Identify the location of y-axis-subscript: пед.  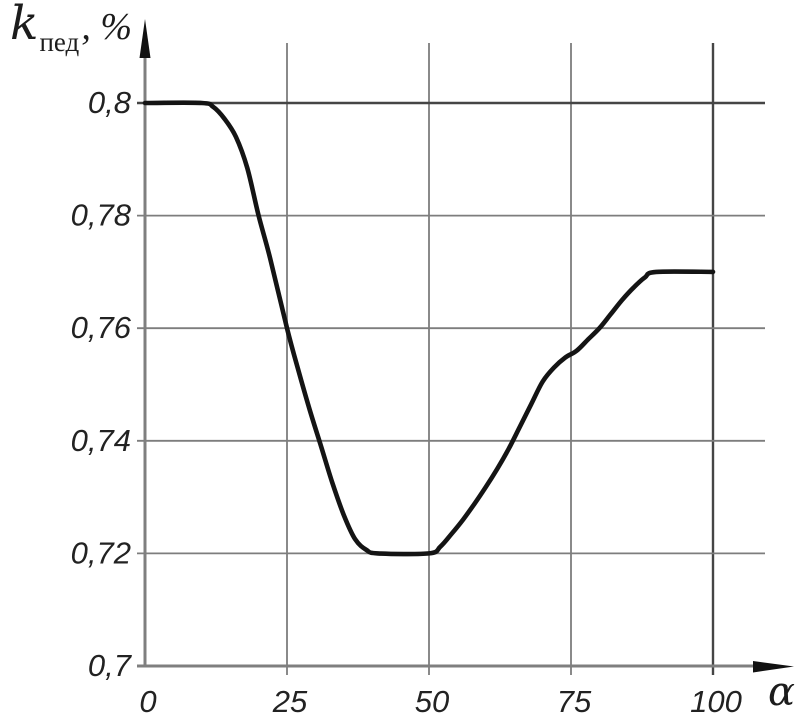
(59, 42).